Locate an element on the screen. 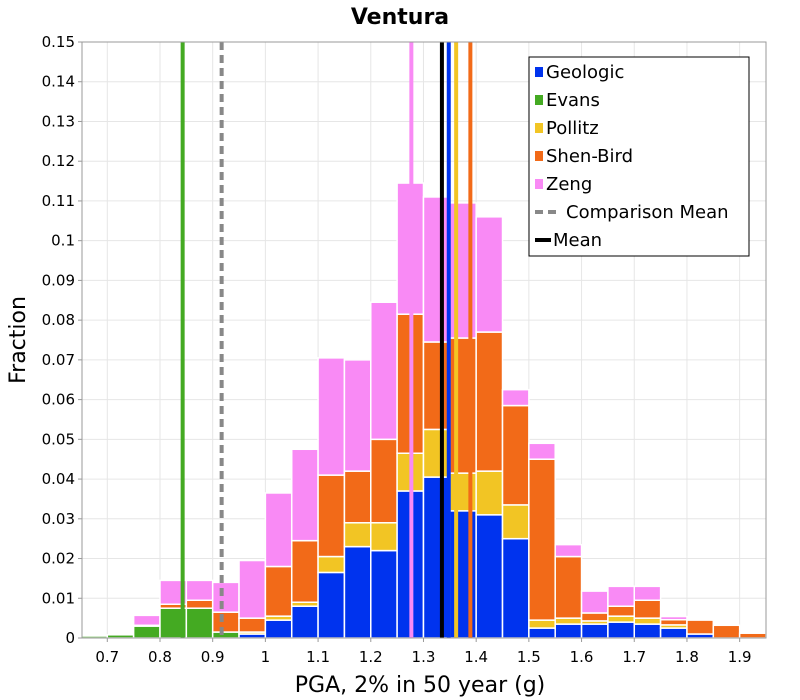 This screenshot has width=800, height=700. x-axis-ticks: 0.7 0.8 0.9 1 1.1 1.2 1.3 1.4 1.5 1.6 1.7 1.8 1.9 is located at coordinates (423, 652).